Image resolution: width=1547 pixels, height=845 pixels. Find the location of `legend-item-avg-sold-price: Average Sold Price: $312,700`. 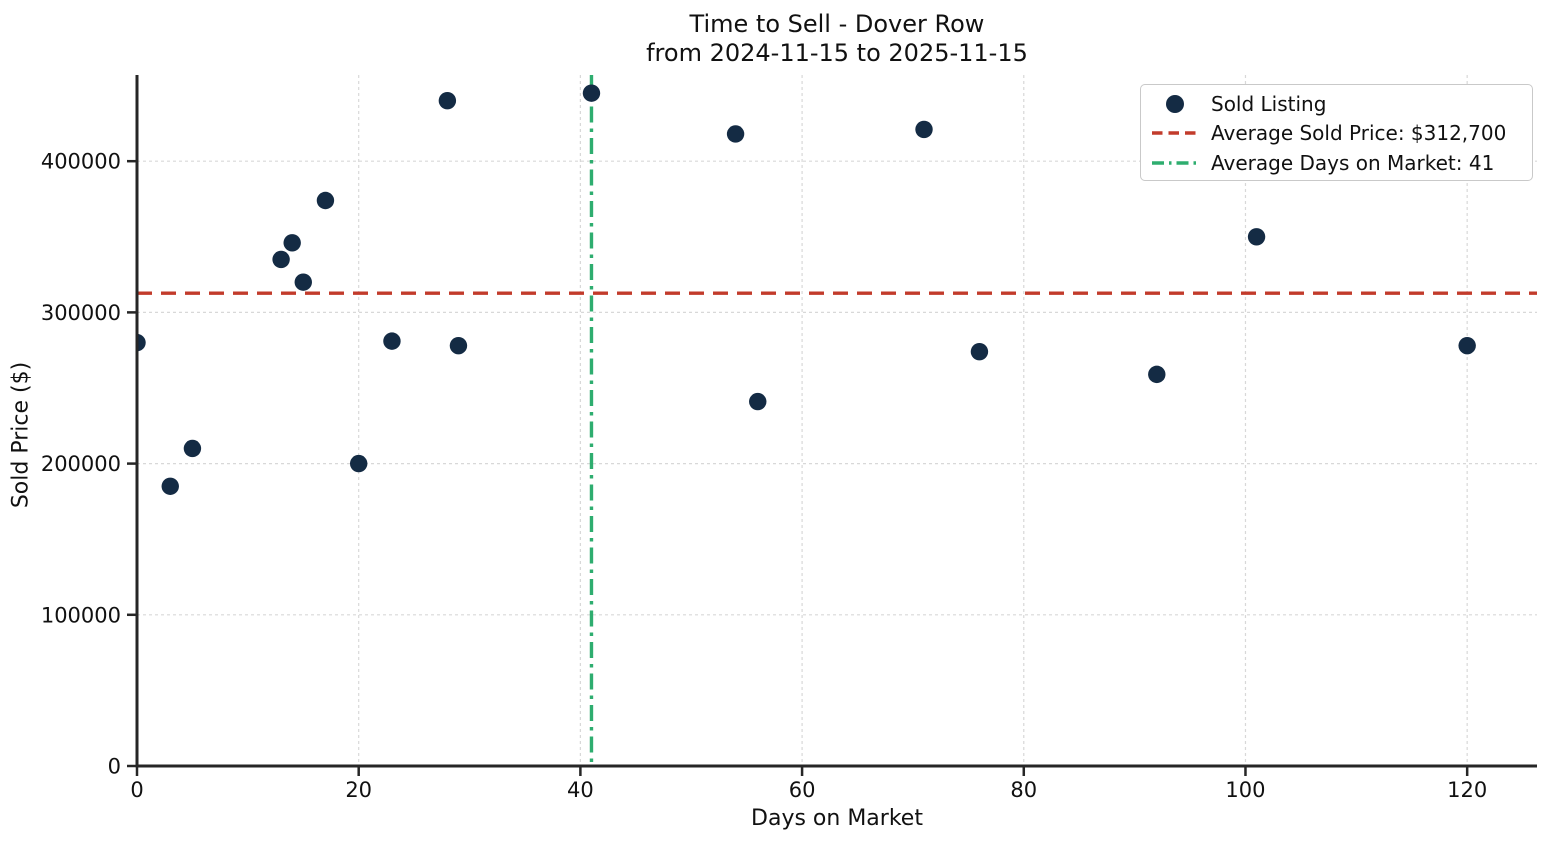

legend-item-avg-sold-price: Average Sold Price: $312,700 is located at coordinates (1341, 134).